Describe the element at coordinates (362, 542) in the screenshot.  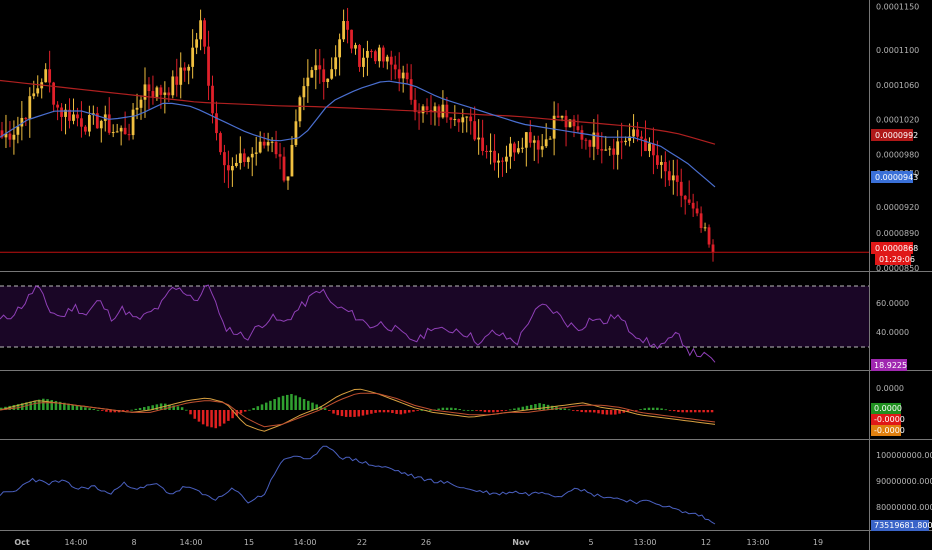
I see `time-axis-label: 22` at that location.